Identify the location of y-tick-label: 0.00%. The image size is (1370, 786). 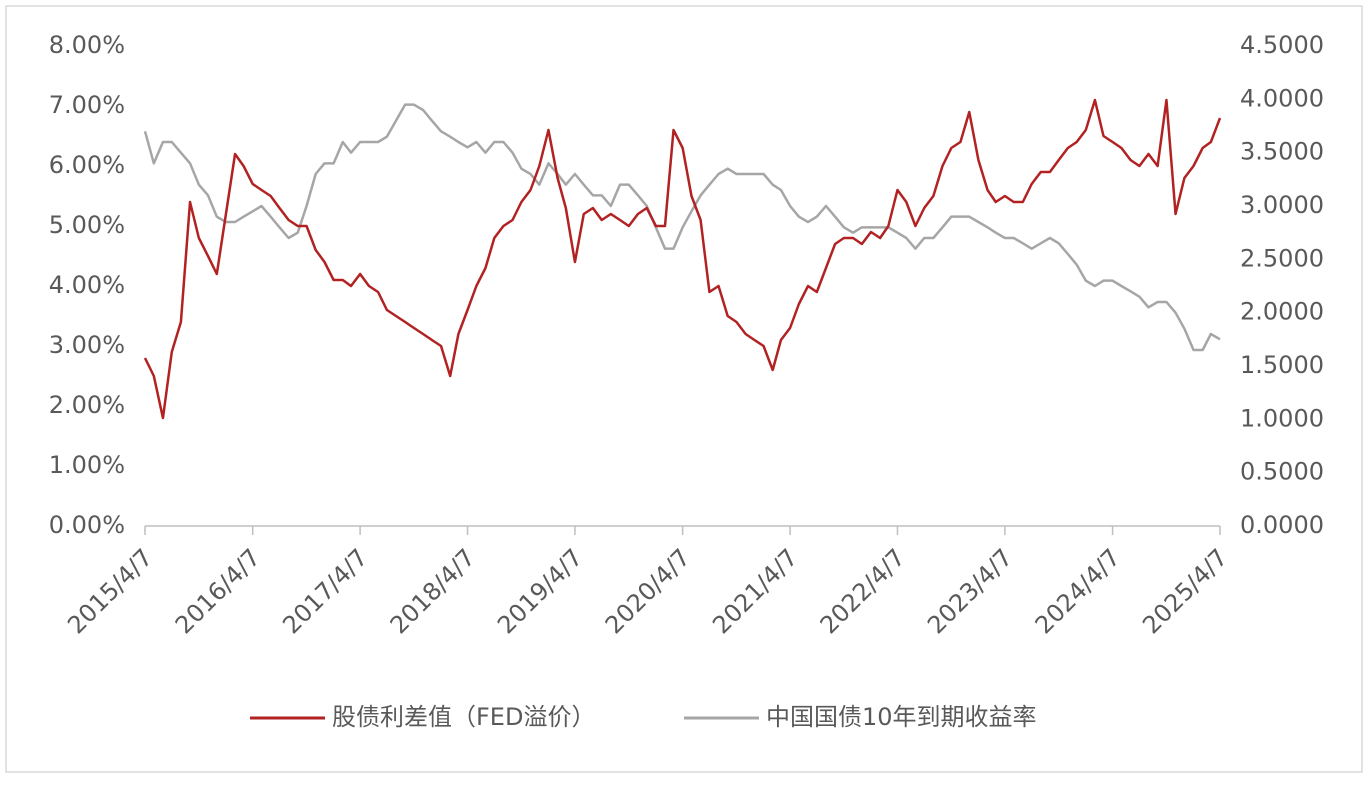
(87, 525).